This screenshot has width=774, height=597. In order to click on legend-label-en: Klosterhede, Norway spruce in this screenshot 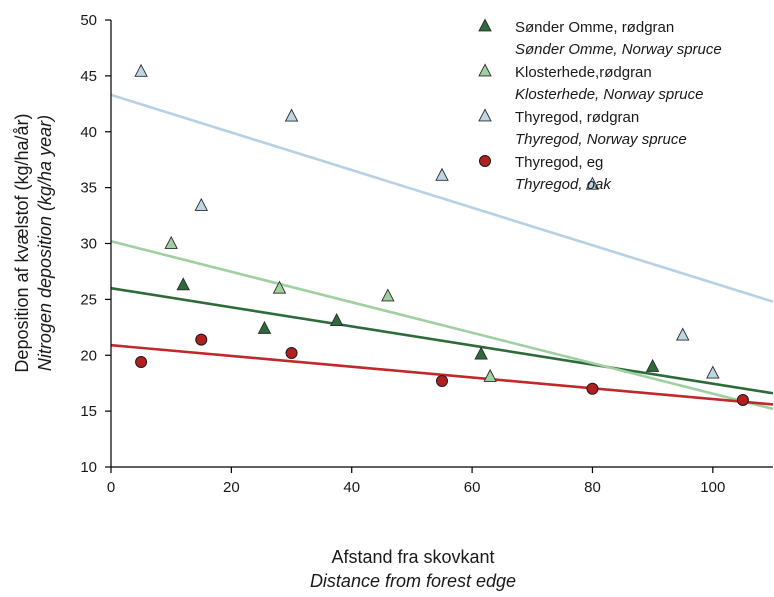, I will do `click(609, 94)`.